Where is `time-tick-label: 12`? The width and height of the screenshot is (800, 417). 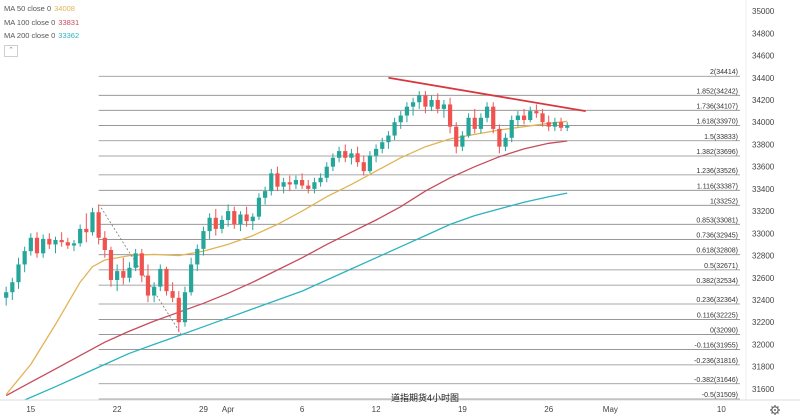
time-tick-label: 12 is located at coordinates (376, 409).